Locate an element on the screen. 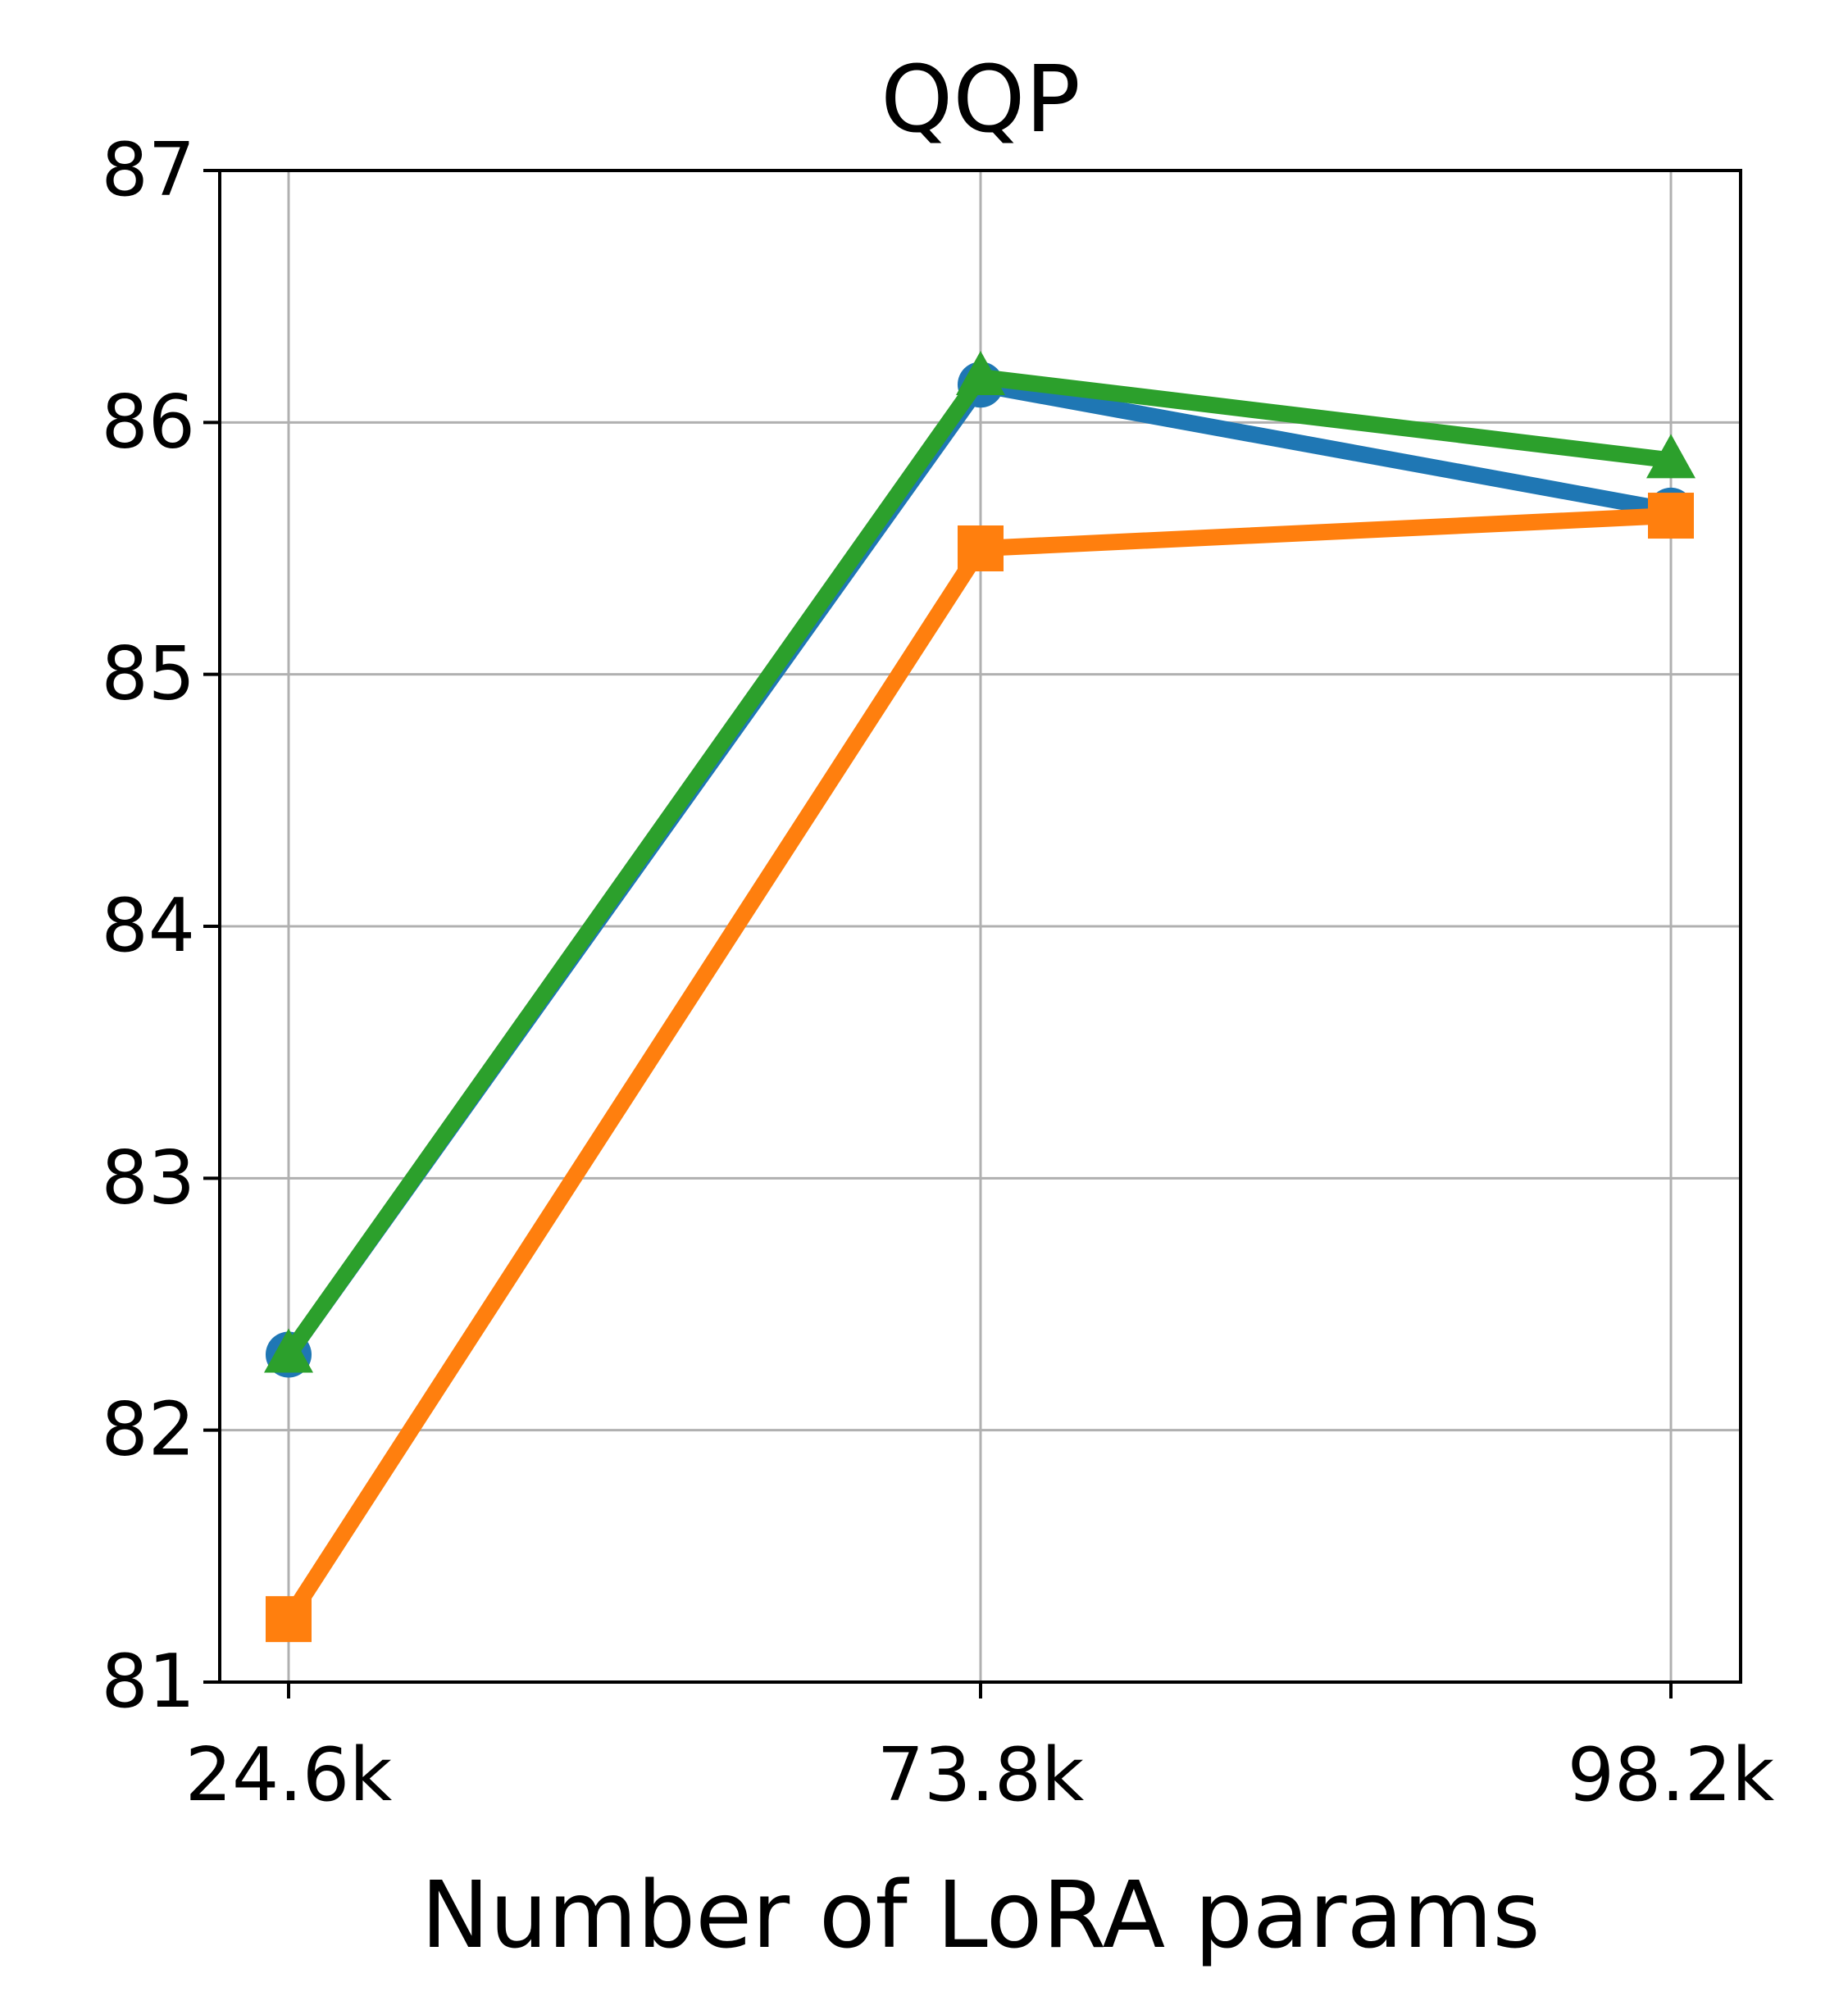 The width and height of the screenshot is (1848, 2010). y-tick-label: 86 is located at coordinates (148, 422).